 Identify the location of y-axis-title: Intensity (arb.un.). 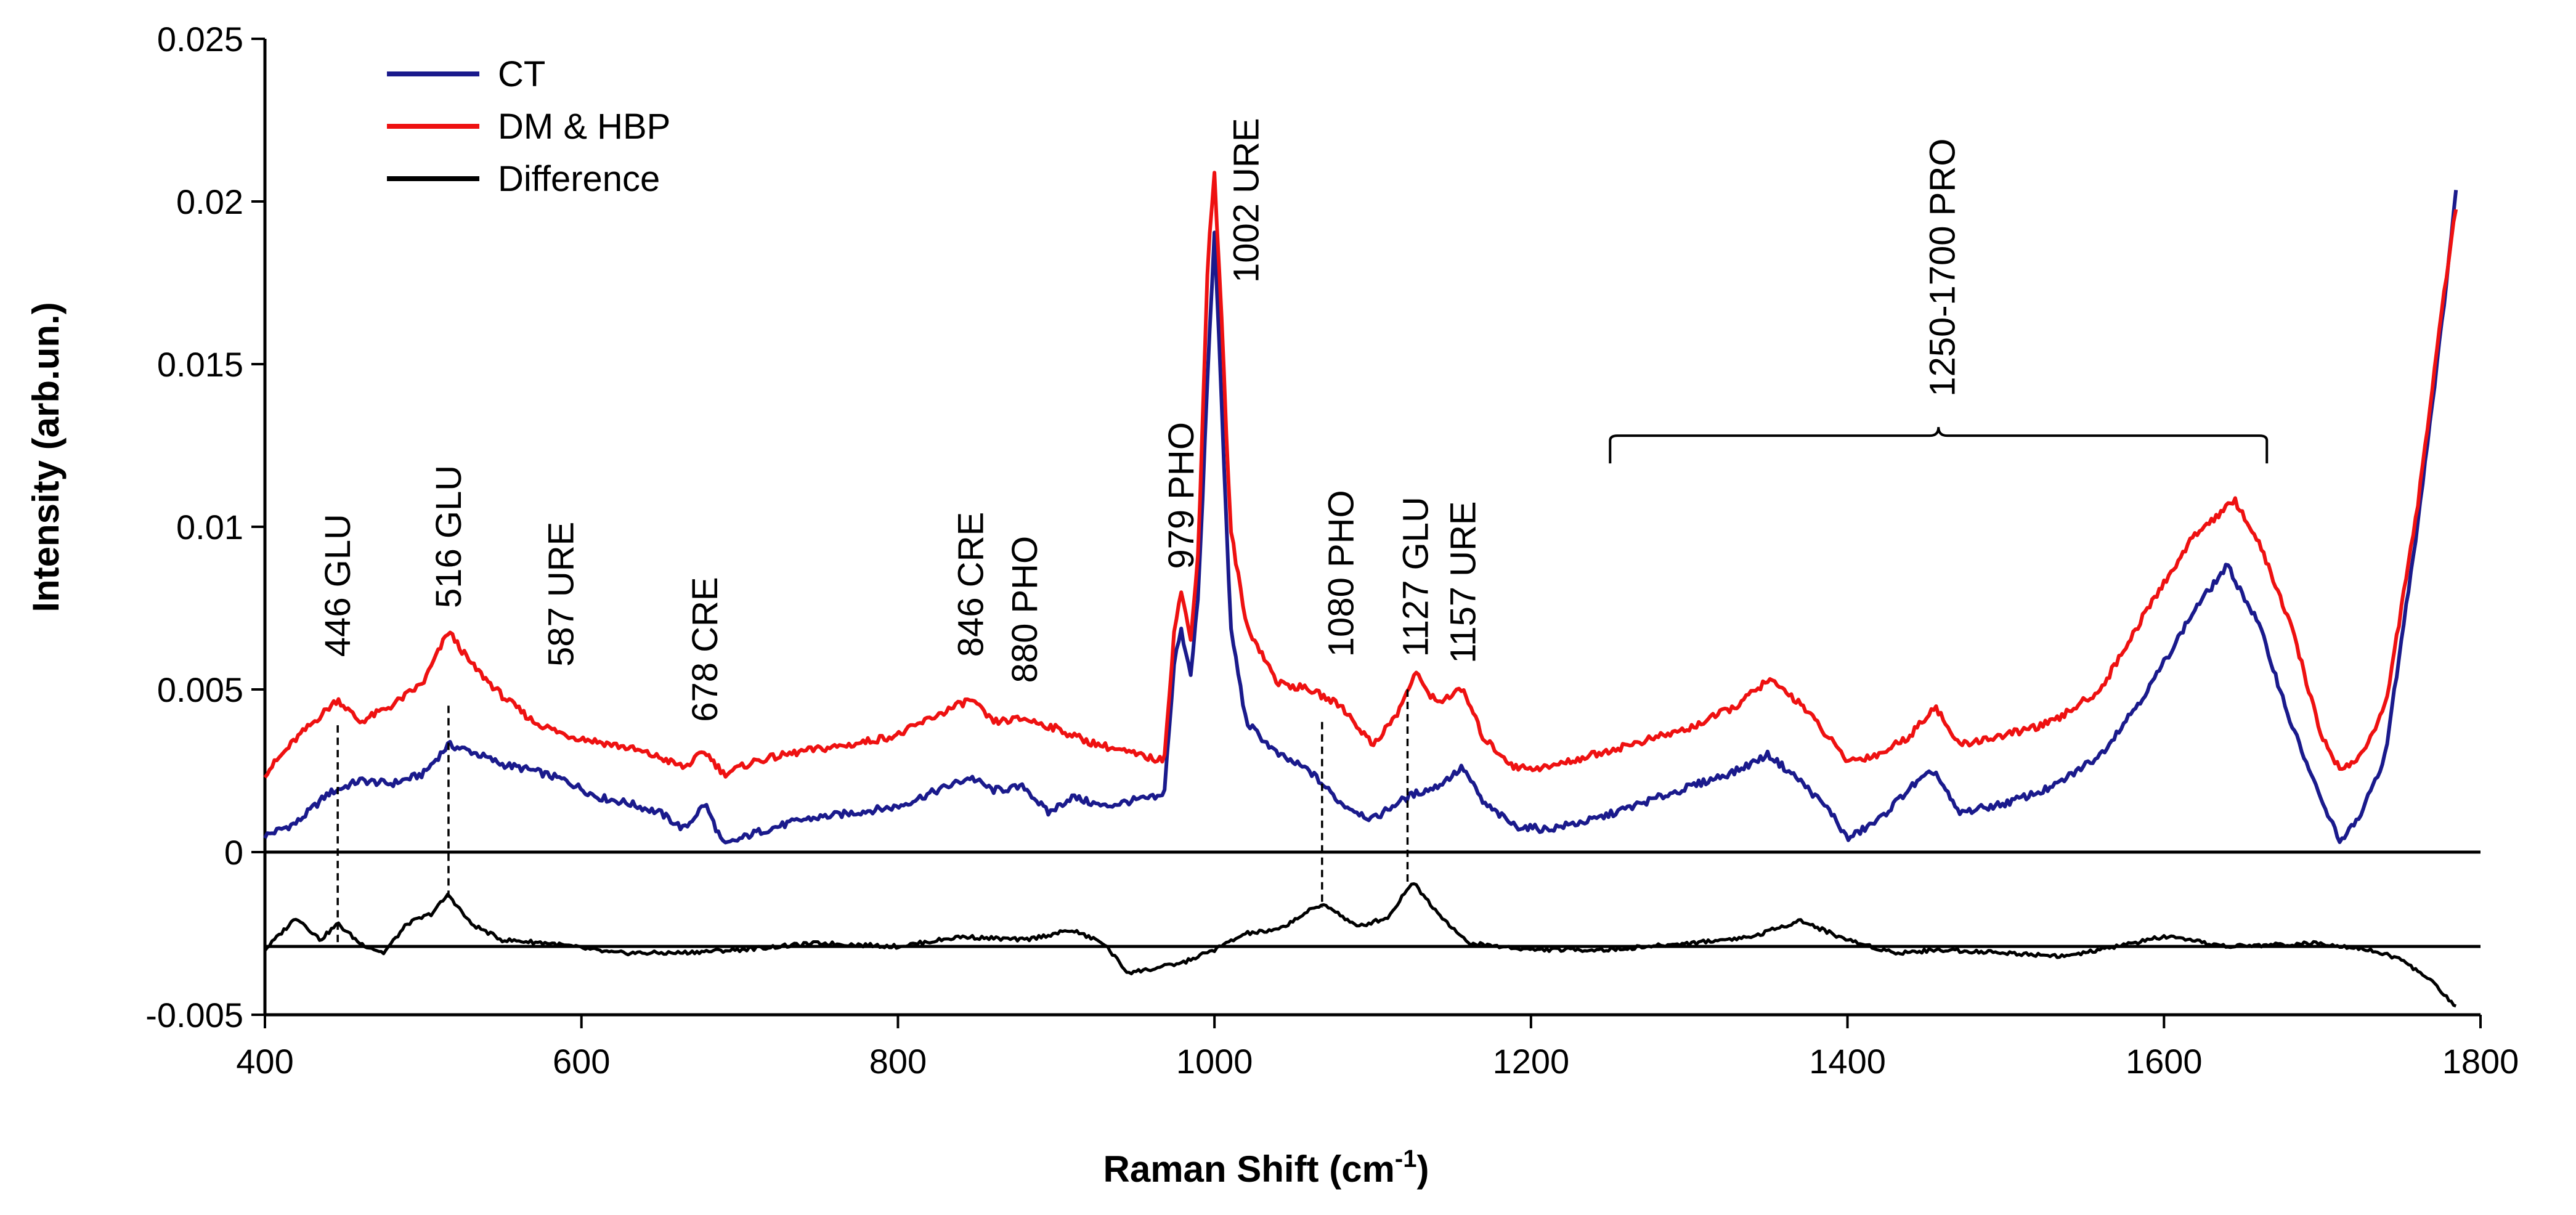
(46, 457).